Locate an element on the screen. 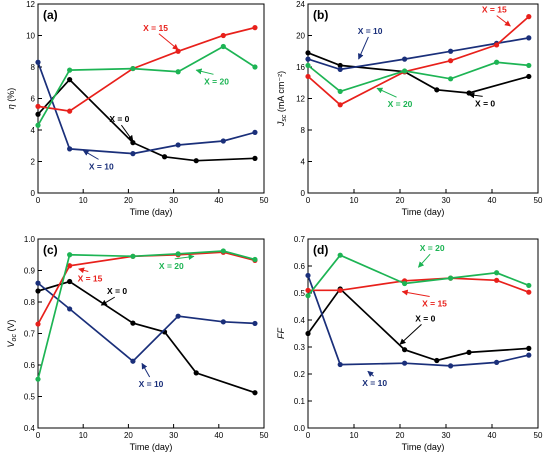  y-axis-unit: (V) is located at coordinates (11, 327).